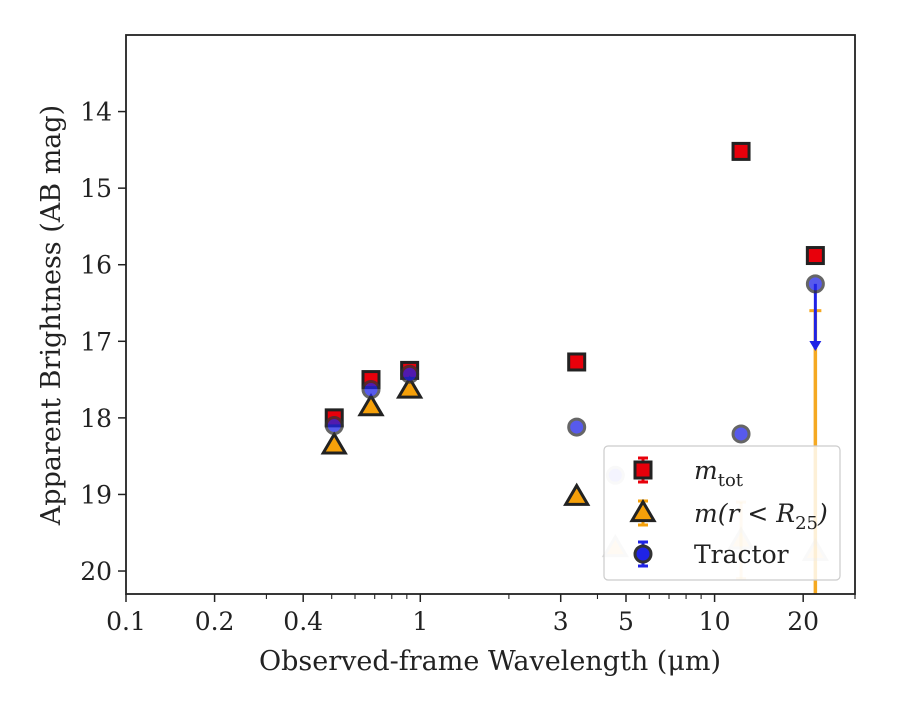 The height and width of the screenshot is (704, 900). I want to click on legend-box, so click(722, 513).